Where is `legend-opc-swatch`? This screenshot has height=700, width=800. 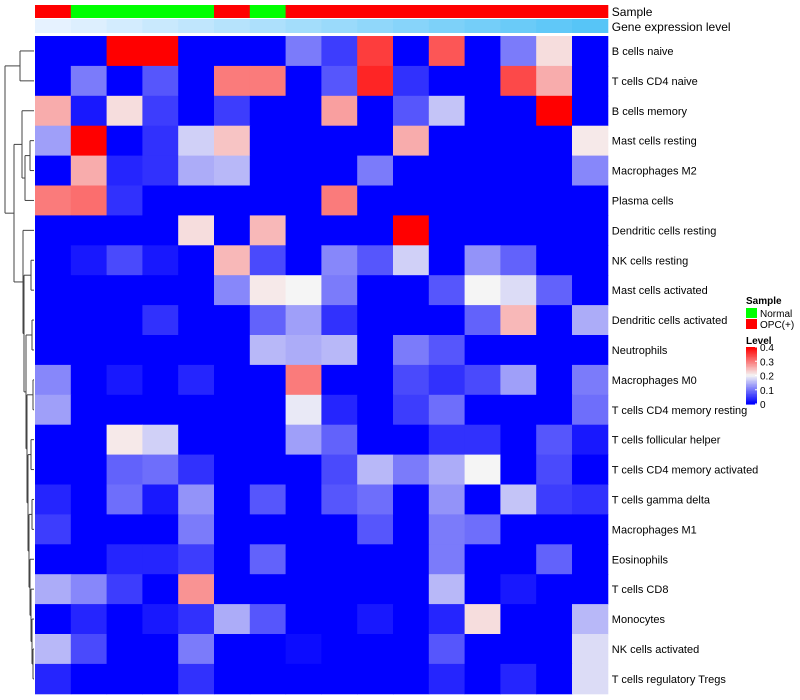
legend-opc-swatch is located at coordinates (751, 324).